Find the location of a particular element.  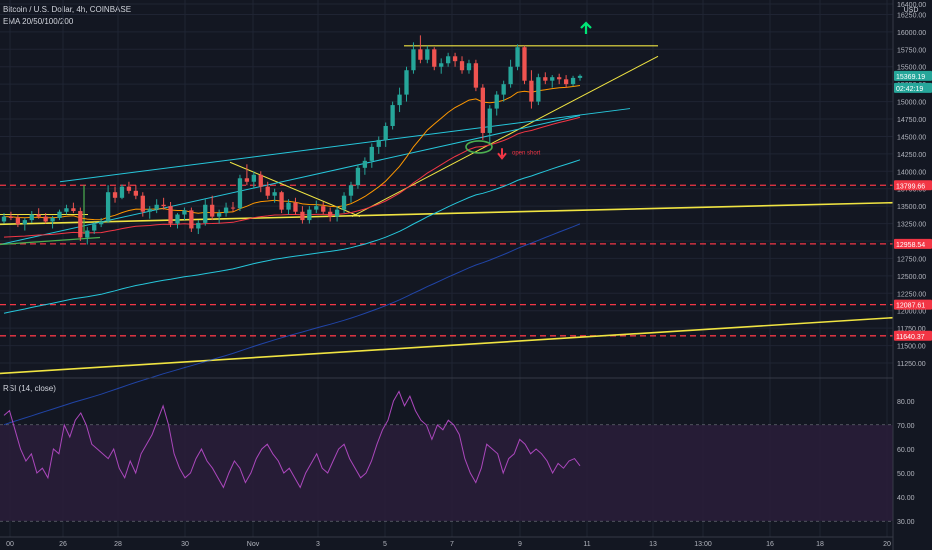

price-tick-label: 12000.00 is located at coordinates (911, 312).